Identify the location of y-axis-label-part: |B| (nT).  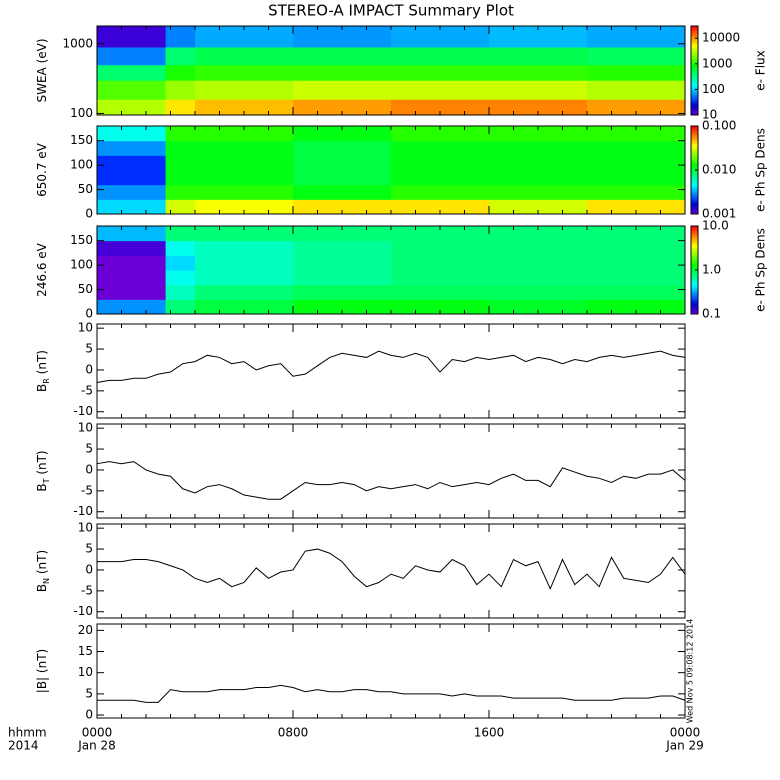
(42, 671).